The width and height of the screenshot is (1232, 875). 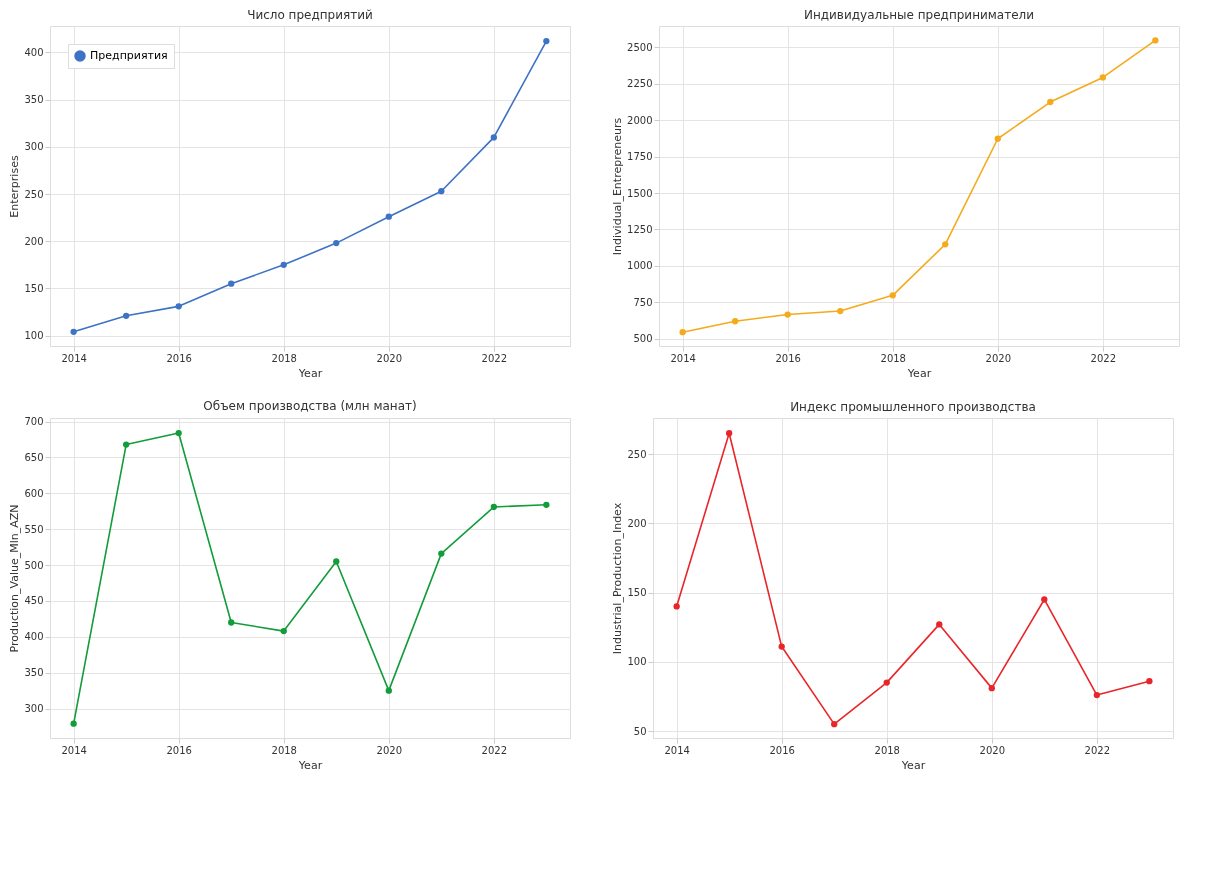 What do you see at coordinates (913, 407) in the screenshot?
I see `chart-title: Индекс промышленного производства` at bounding box center [913, 407].